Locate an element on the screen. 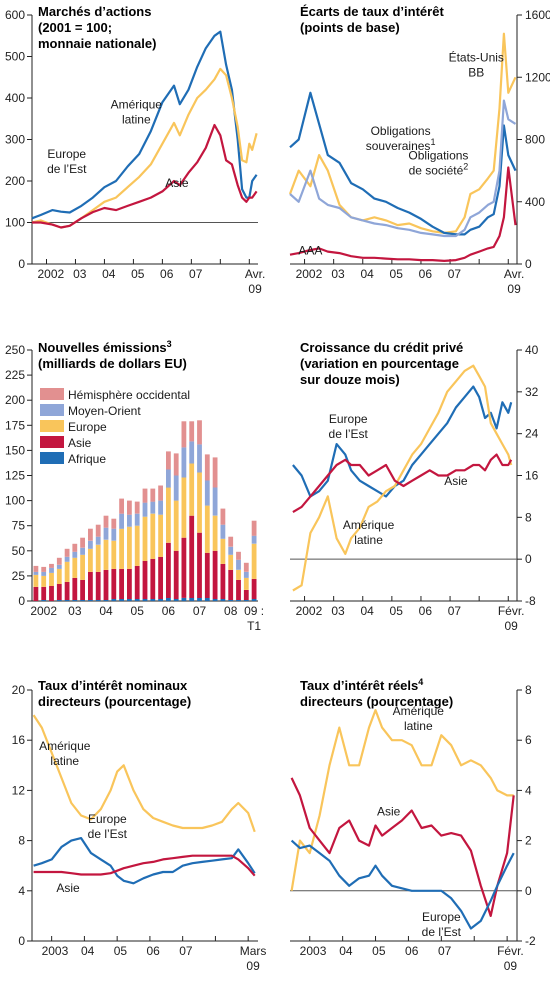  chart-title: Taux d’intérêt réels4 is located at coordinates (361, 685).